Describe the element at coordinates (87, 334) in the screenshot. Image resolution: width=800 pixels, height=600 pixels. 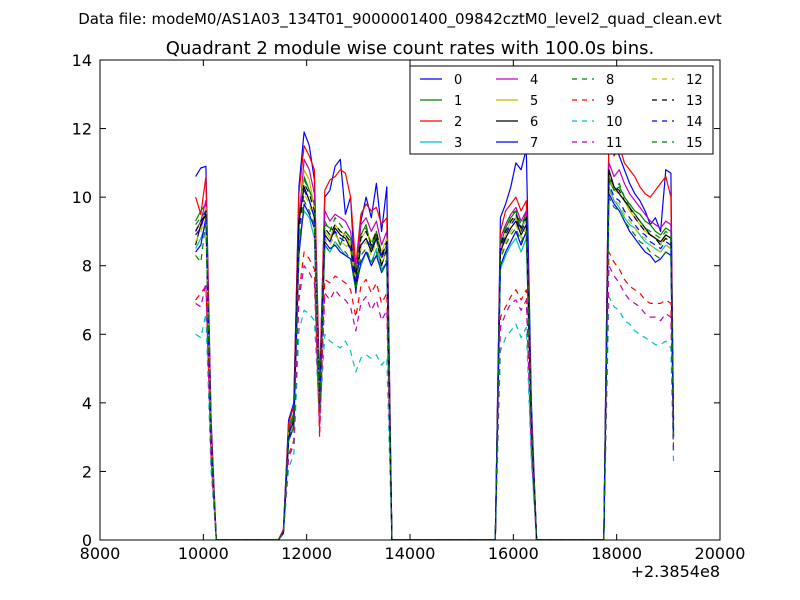
I see `y-tick-label: 6` at that location.